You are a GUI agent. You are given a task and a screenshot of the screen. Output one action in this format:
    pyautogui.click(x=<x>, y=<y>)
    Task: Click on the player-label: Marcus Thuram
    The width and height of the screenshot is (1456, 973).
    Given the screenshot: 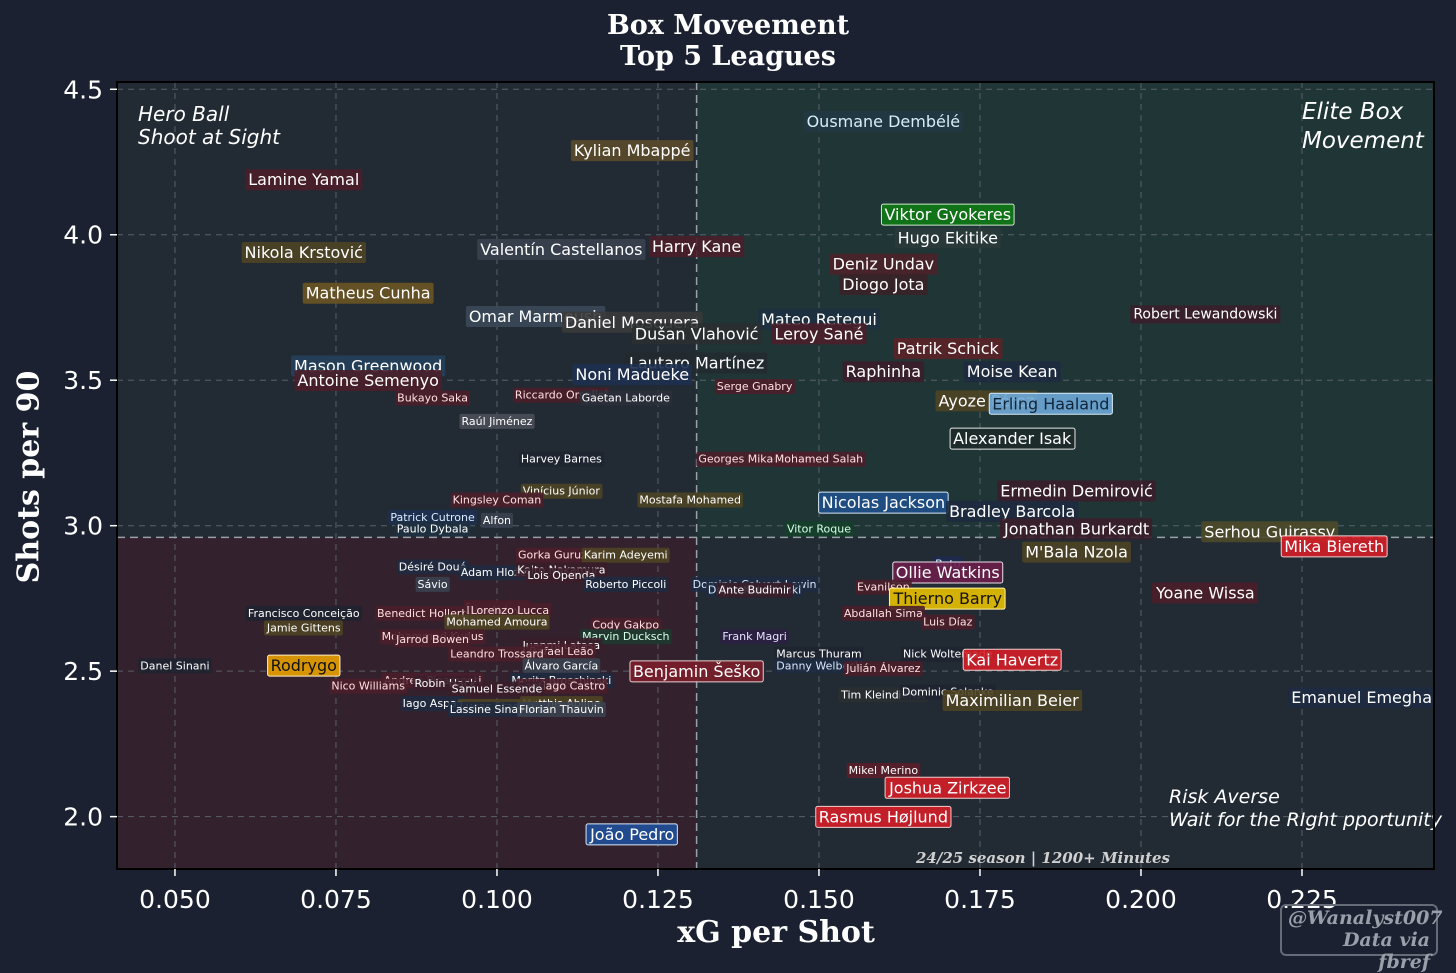 What is the action you would take?
    pyautogui.click(x=819, y=654)
    